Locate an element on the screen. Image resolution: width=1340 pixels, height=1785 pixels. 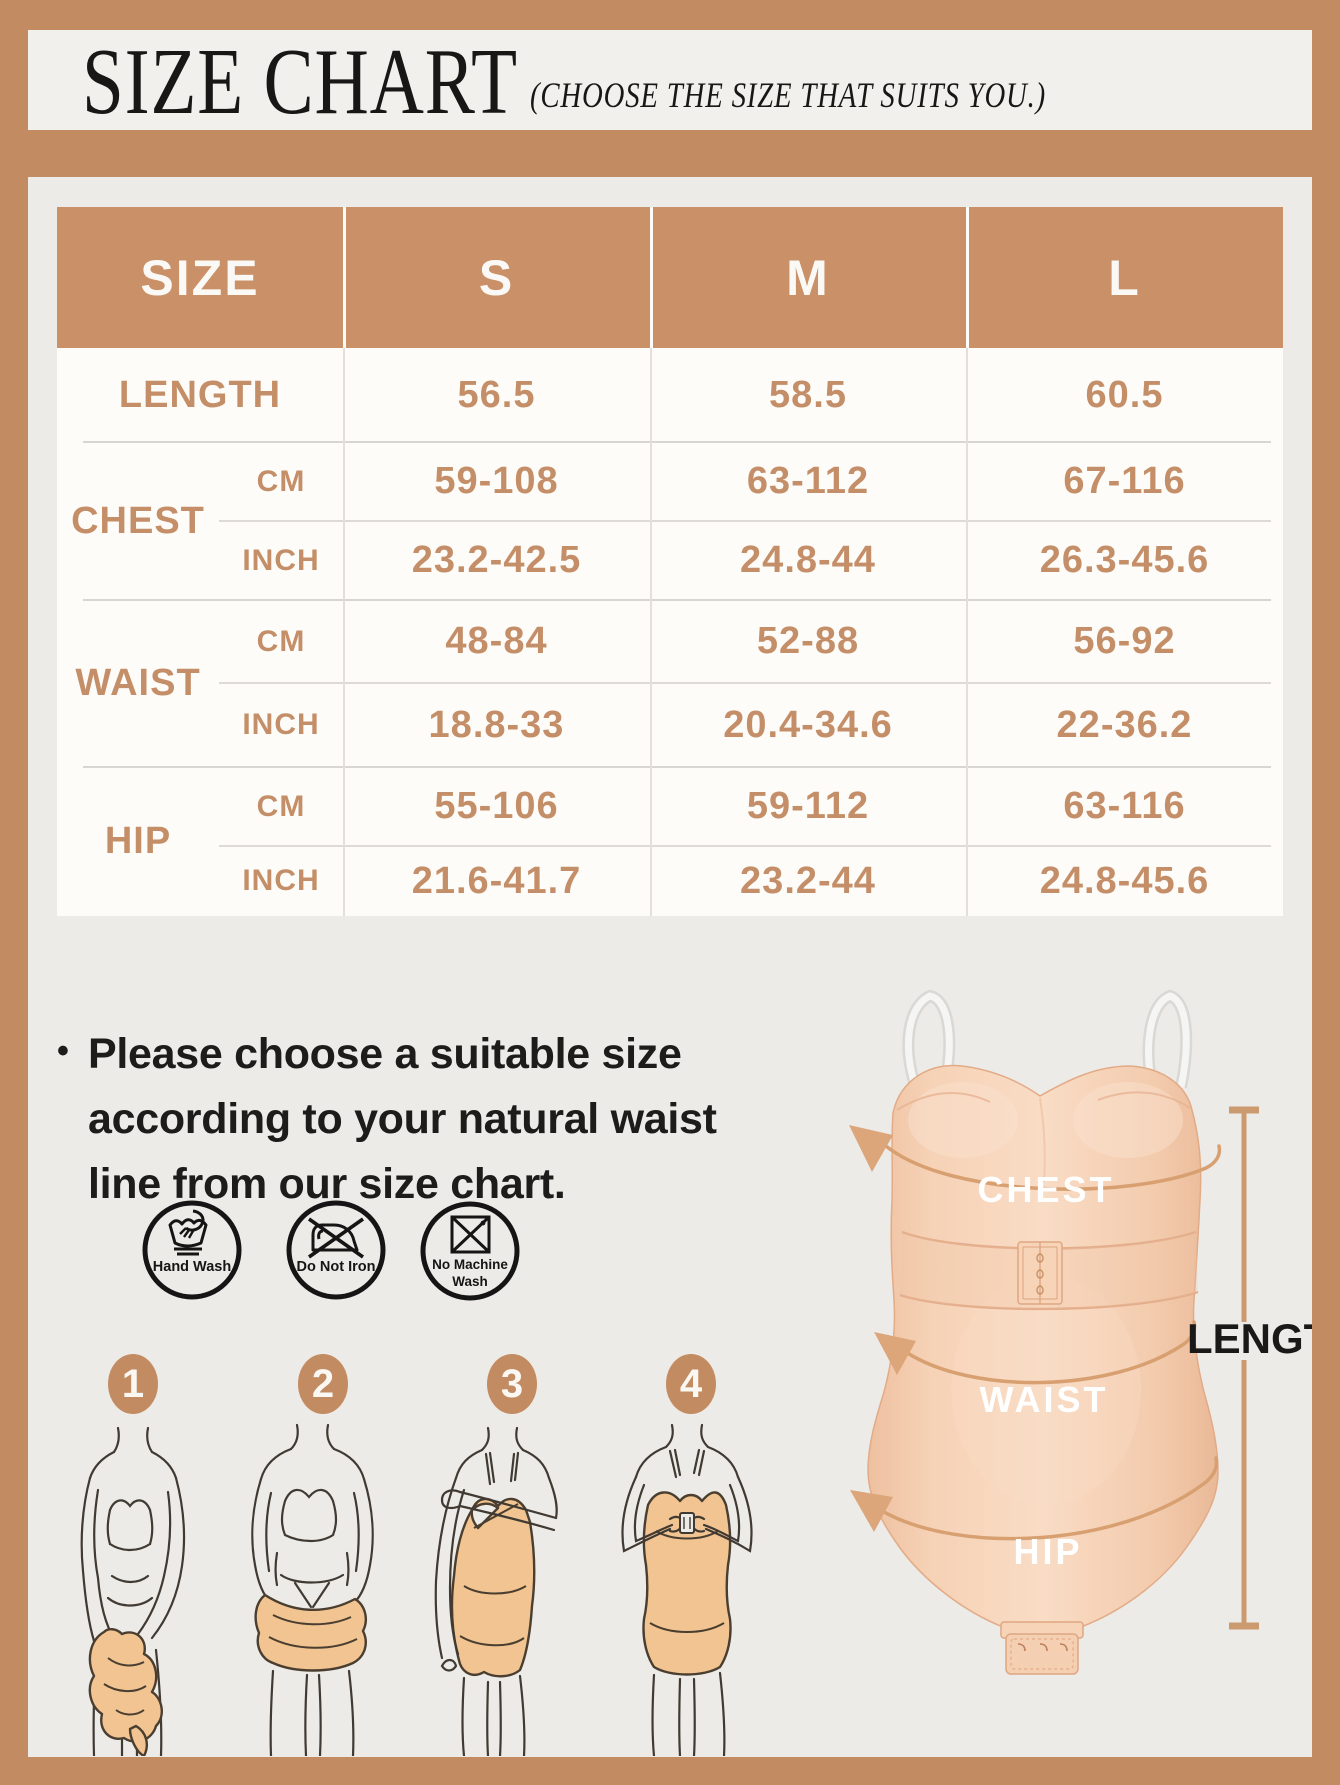
waist-unit-cm: CM is located at coordinates (281, 641).